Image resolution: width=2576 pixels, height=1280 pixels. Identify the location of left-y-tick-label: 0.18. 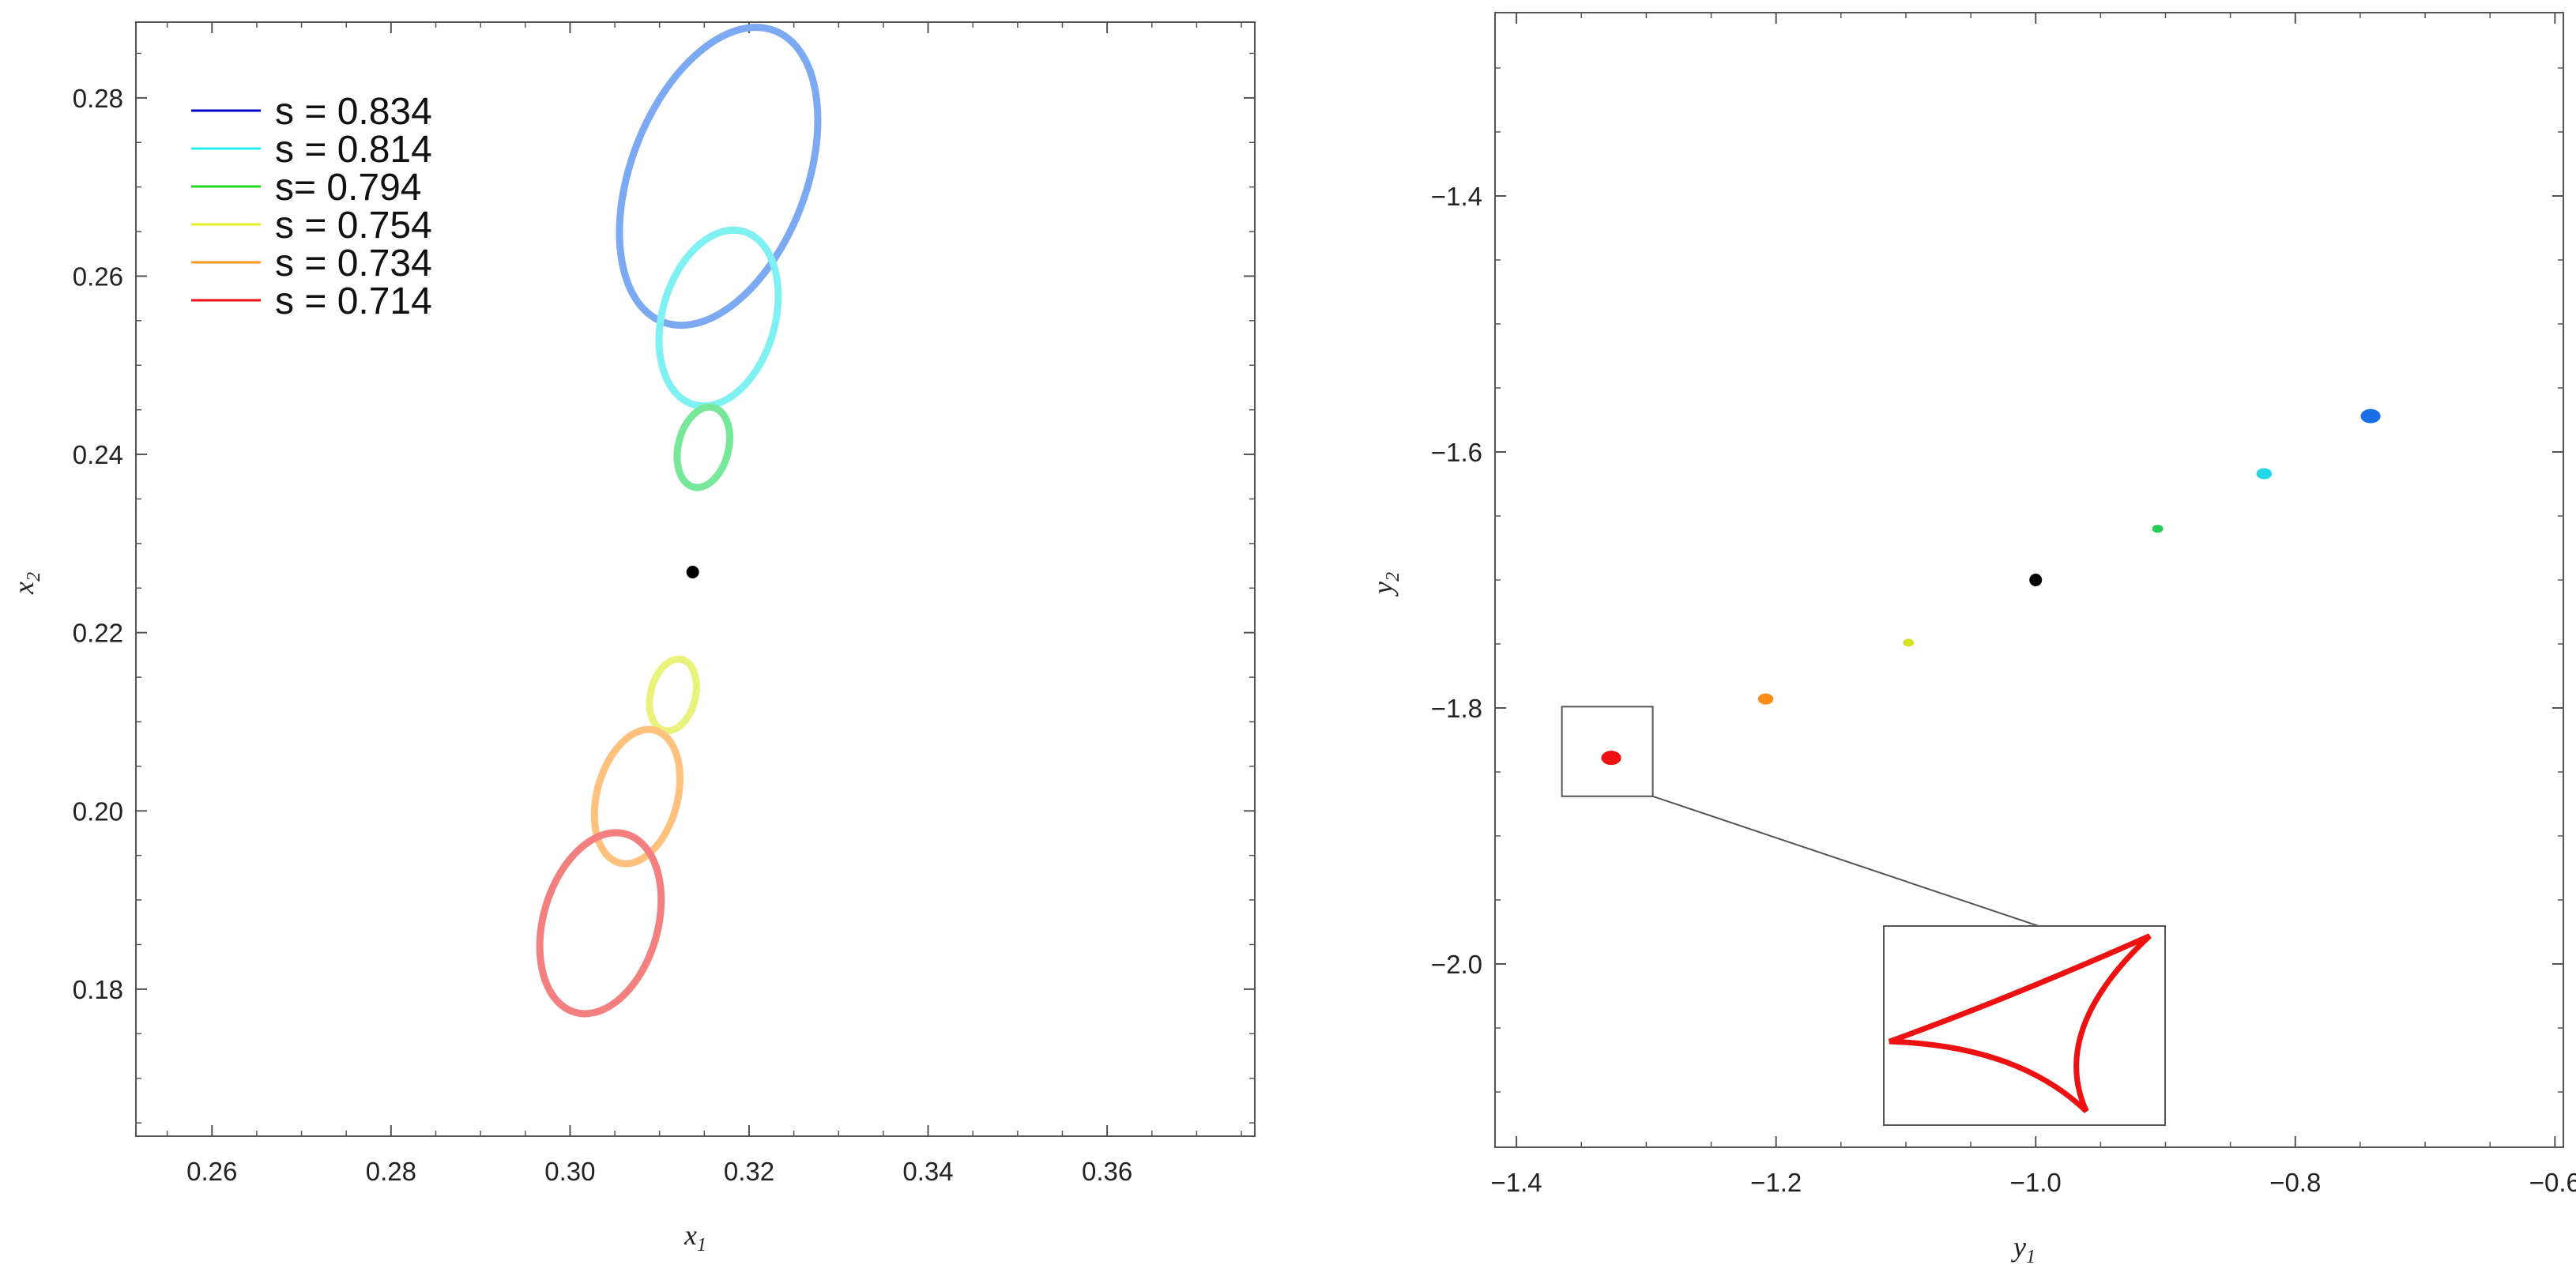
(98, 989).